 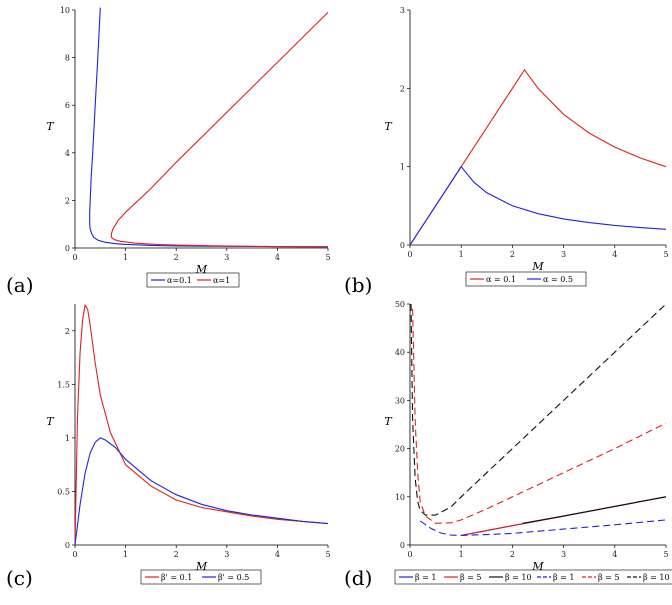 What do you see at coordinates (221, 280) in the screenshot?
I see `legend-entry-label: α=1` at bounding box center [221, 280].